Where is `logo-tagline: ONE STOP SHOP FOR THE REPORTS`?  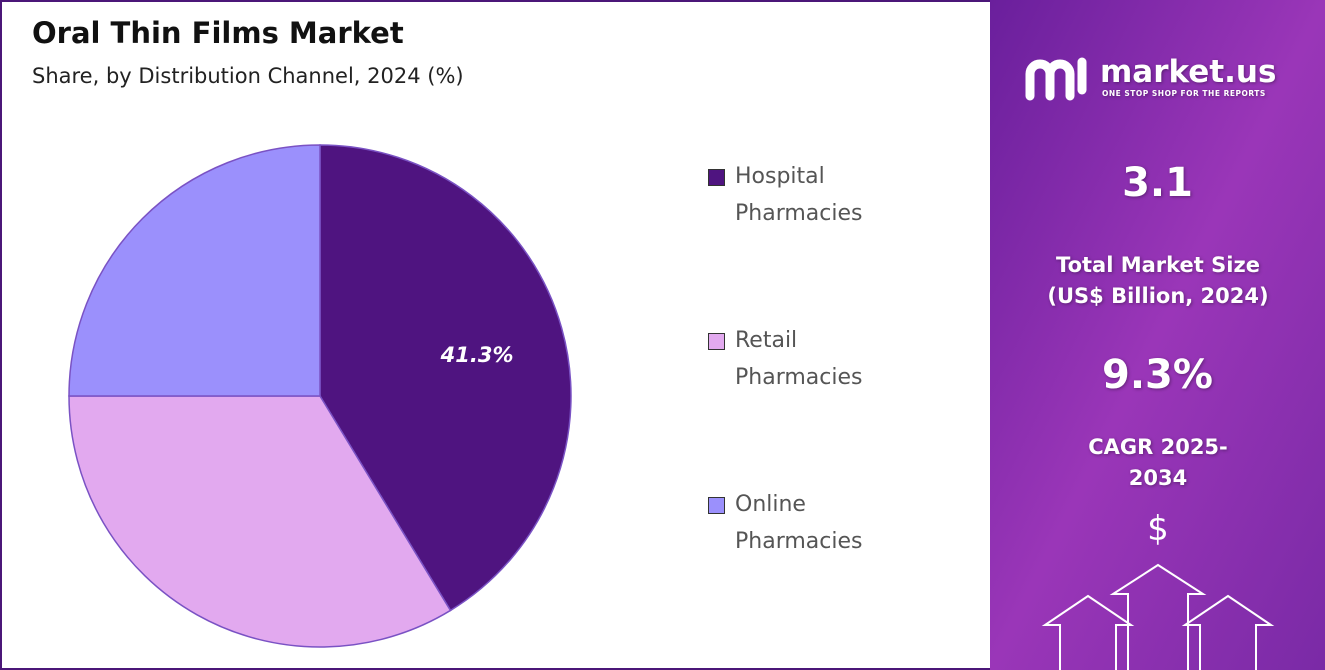 logo-tagline: ONE STOP SHOP FOR THE REPORTS is located at coordinates (1184, 93).